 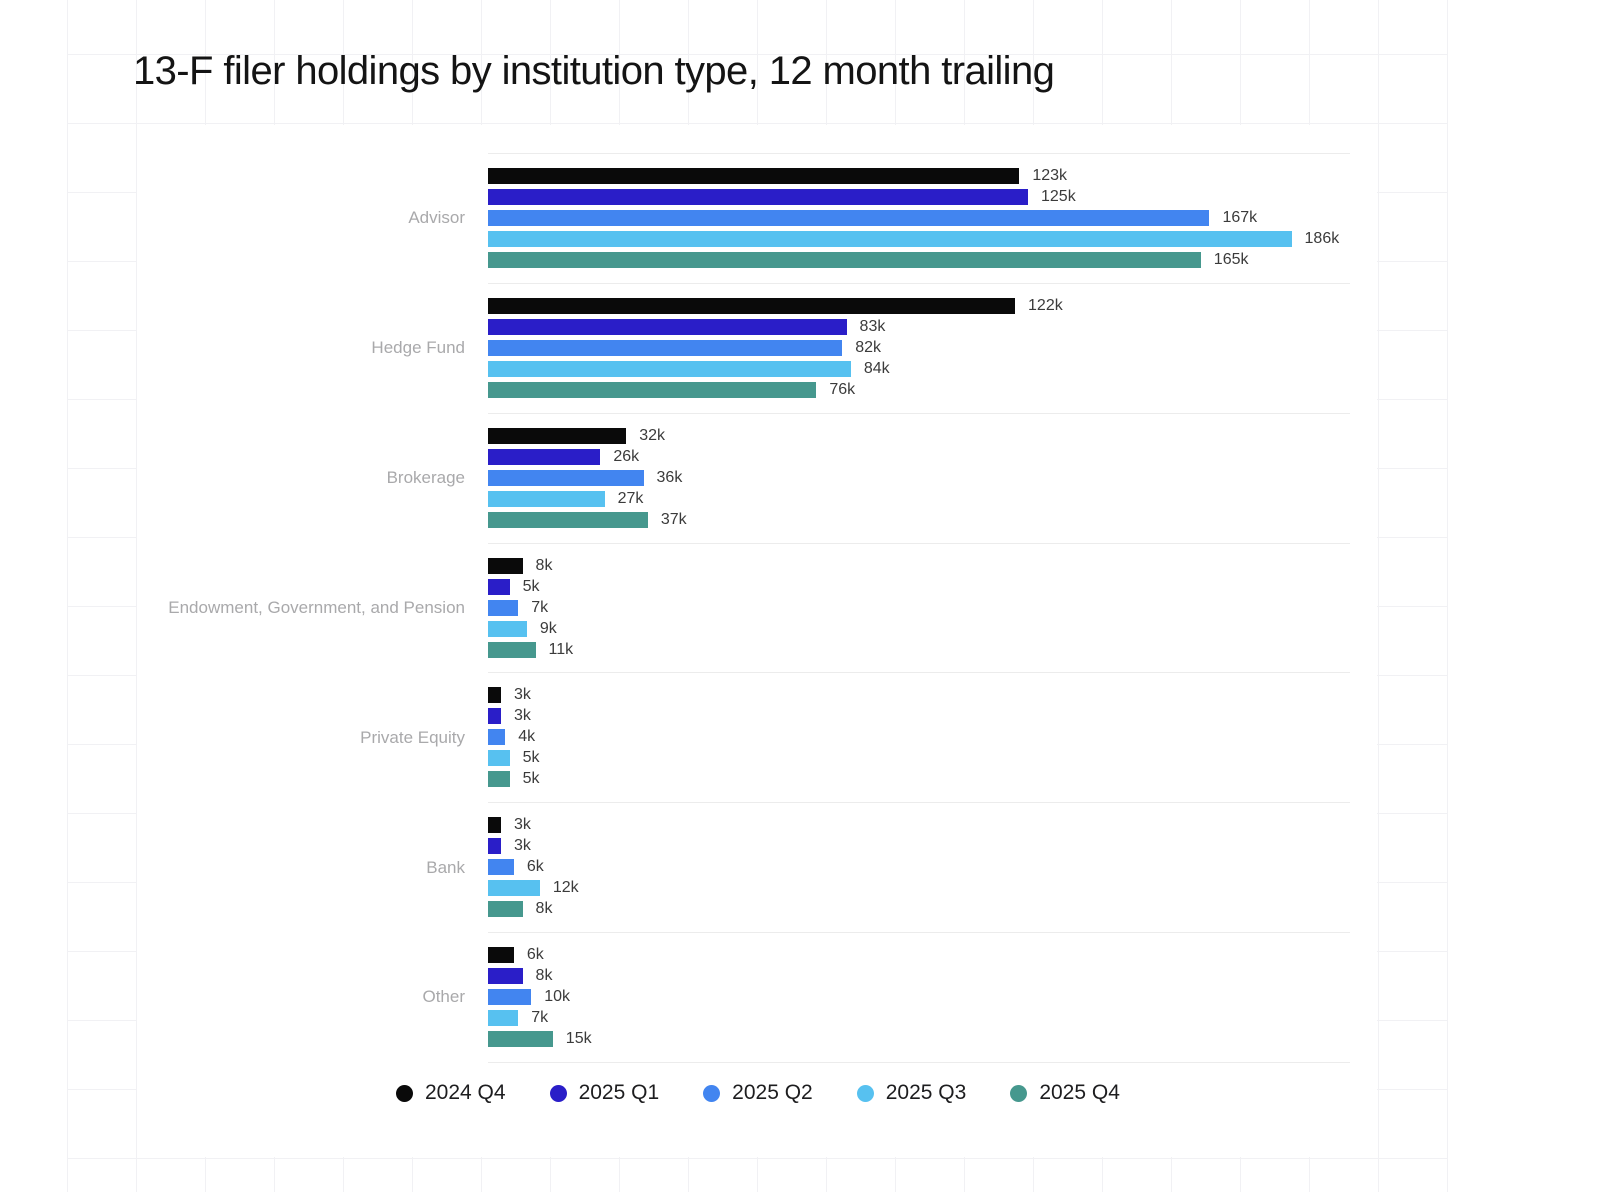 I want to click on bar-row: 7k, so click(x=919, y=1018).